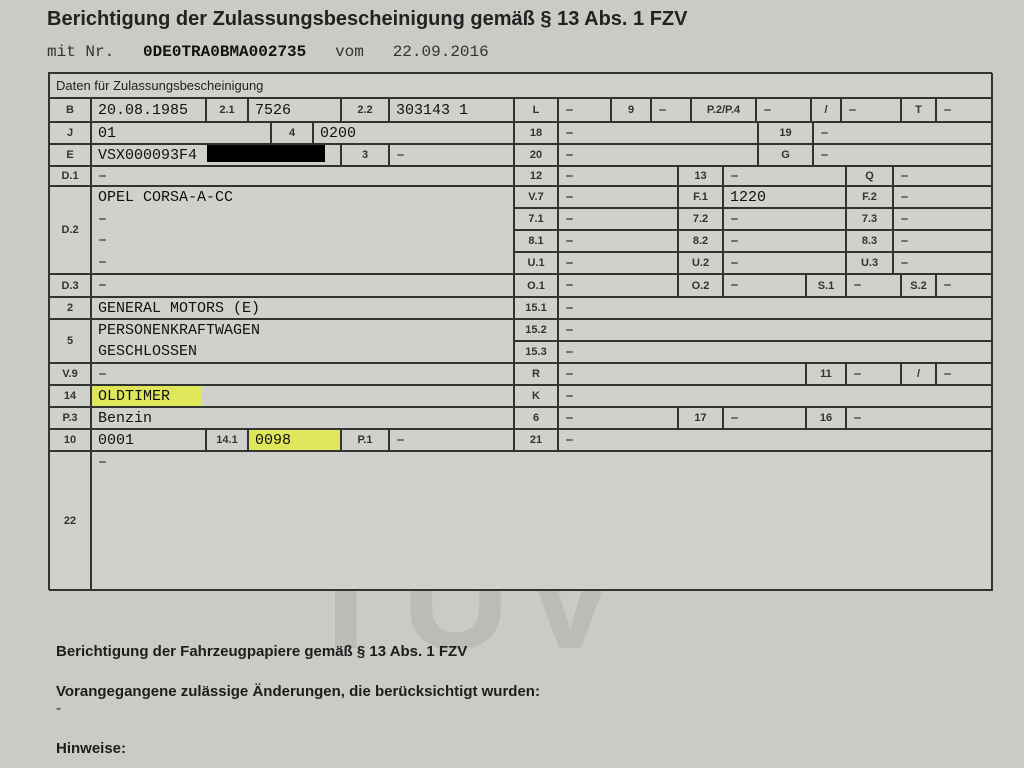 The image size is (1024, 768). Describe the element at coordinates (775, 330) in the screenshot. I see `field-value-f15_2: –` at that location.